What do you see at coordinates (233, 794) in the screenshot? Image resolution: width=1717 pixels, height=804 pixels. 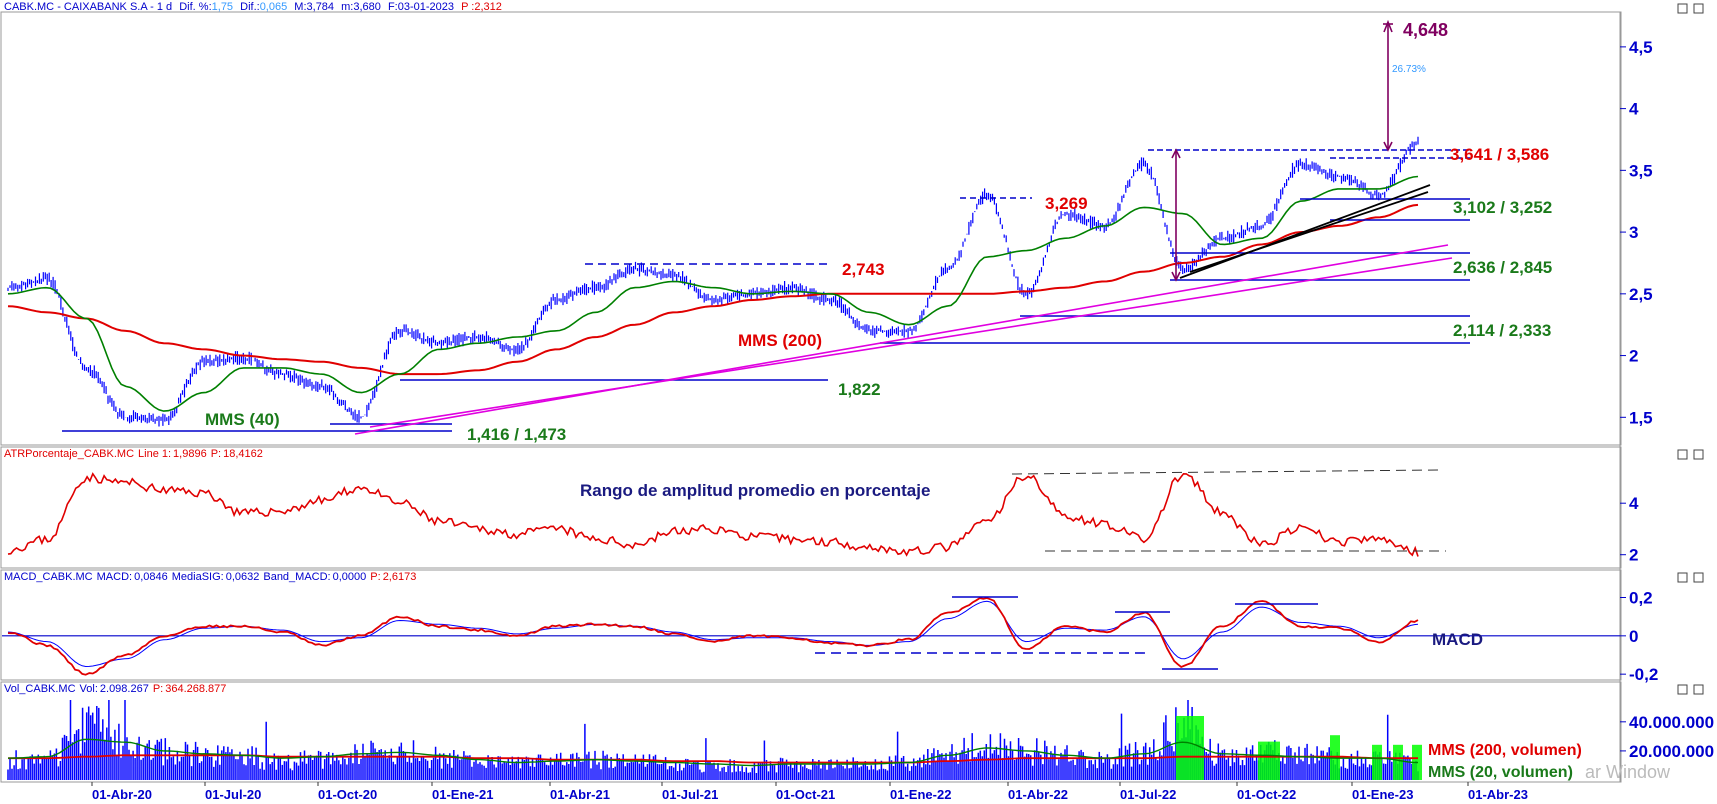 I see `x-tick-label: 01-Jul-20` at bounding box center [233, 794].